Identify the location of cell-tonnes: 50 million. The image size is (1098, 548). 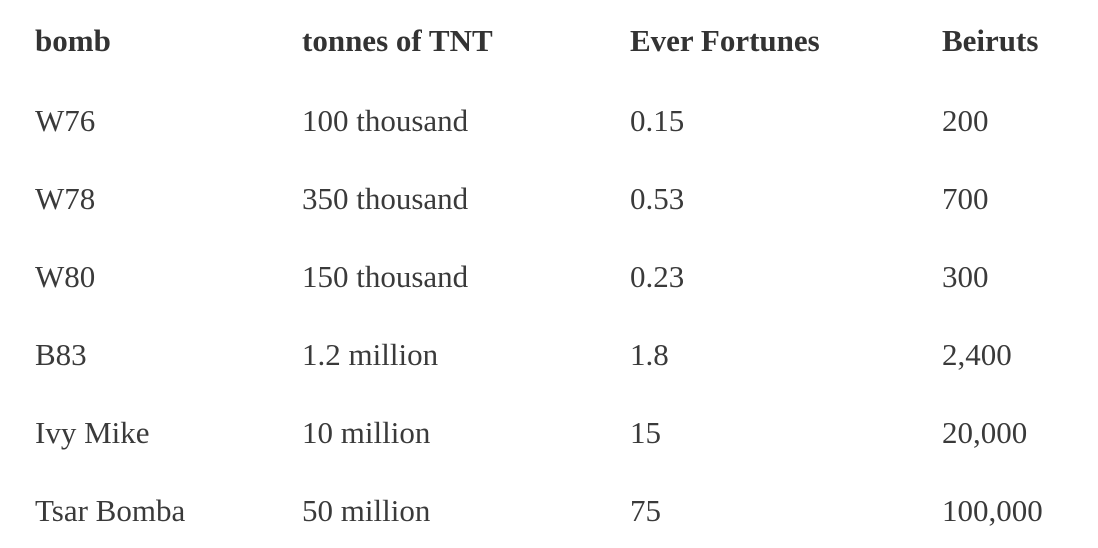
(366, 510).